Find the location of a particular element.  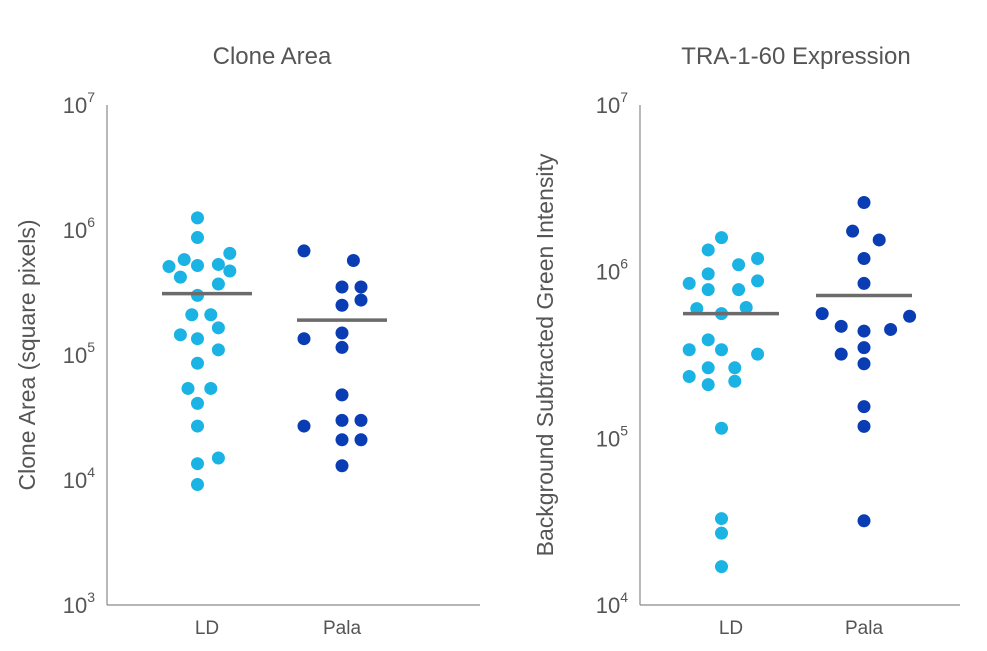

y-tick-exponent: 6 is located at coordinates (624, 264).